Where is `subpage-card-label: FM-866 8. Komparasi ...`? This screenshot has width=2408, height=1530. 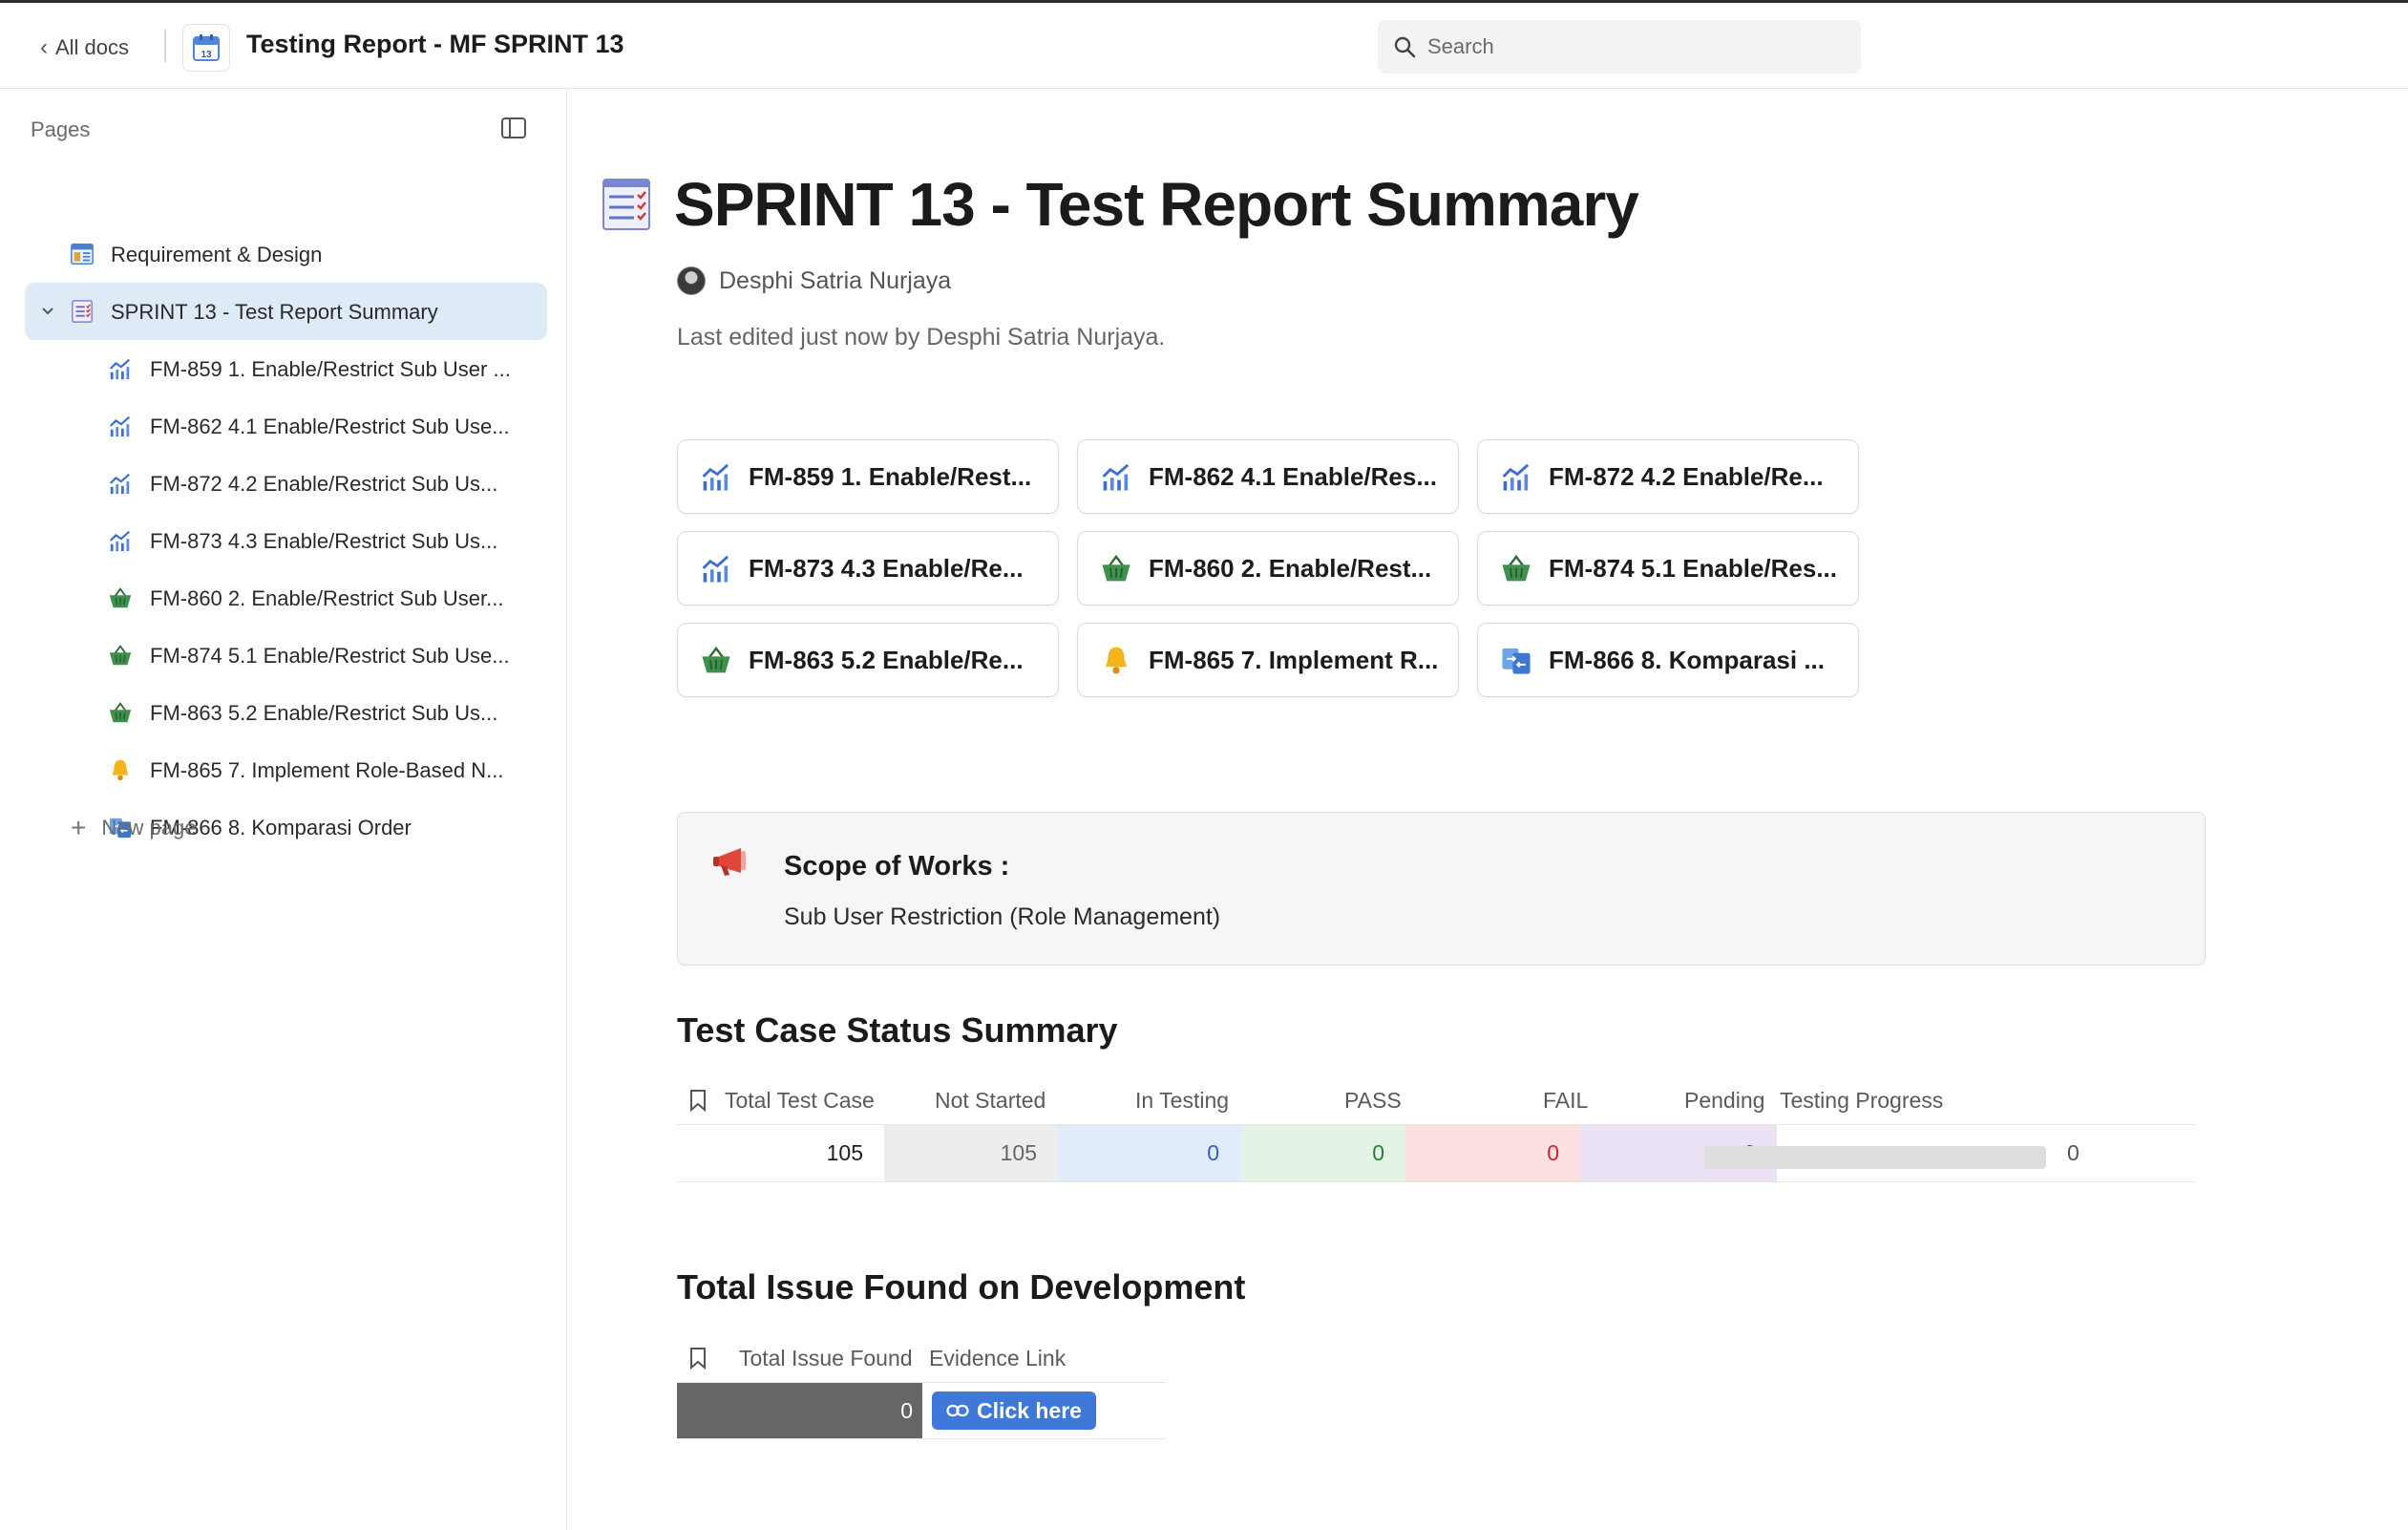 subpage-card-label: FM-866 8. Komparasi ... is located at coordinates (1687, 660).